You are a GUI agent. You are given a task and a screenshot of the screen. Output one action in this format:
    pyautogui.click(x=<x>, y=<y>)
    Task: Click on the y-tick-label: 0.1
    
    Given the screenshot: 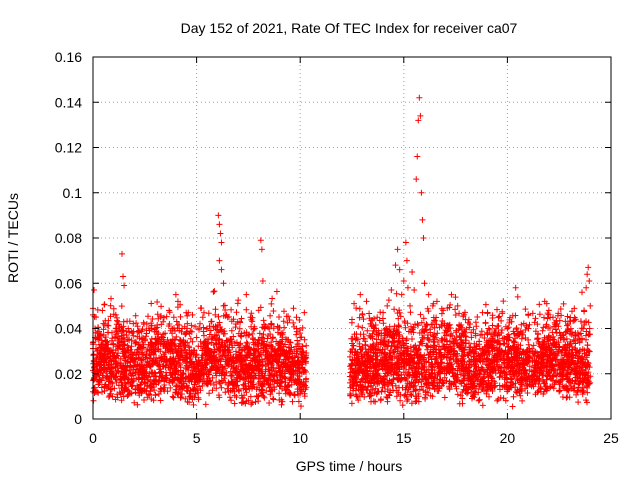 What is the action you would take?
    pyautogui.click(x=73, y=193)
    